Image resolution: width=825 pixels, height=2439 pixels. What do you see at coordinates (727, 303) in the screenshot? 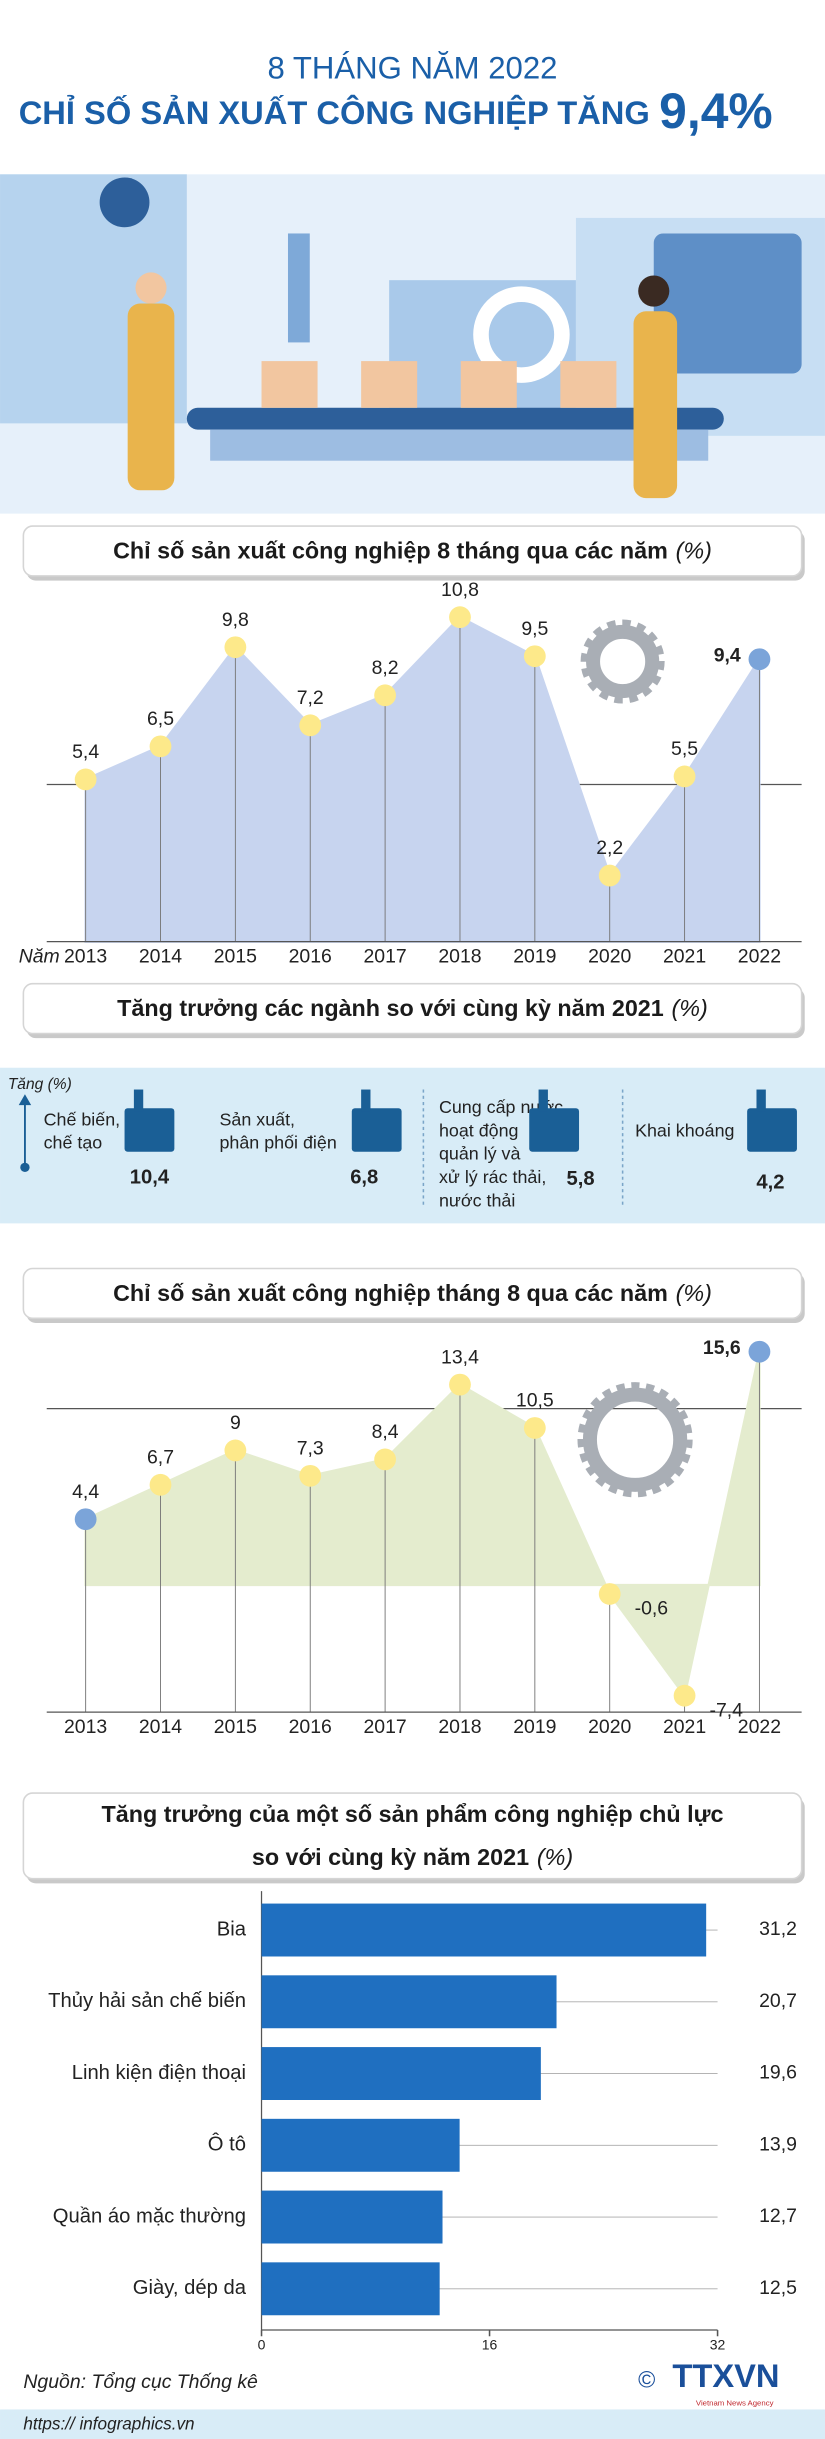
I see `screen` at bounding box center [727, 303].